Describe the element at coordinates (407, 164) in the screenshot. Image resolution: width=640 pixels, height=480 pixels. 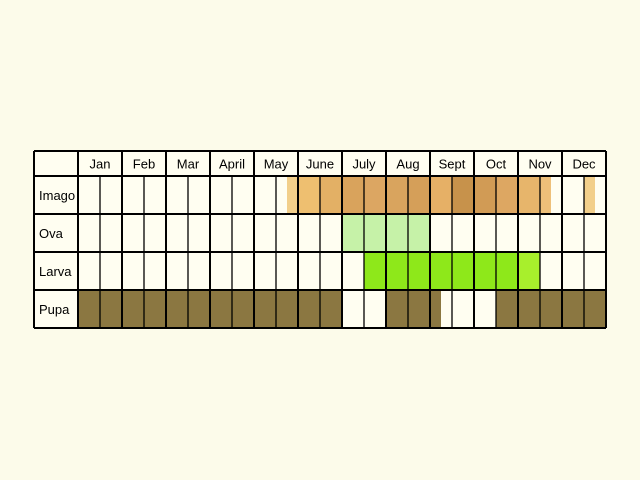
I see `month-label: Aug` at that location.